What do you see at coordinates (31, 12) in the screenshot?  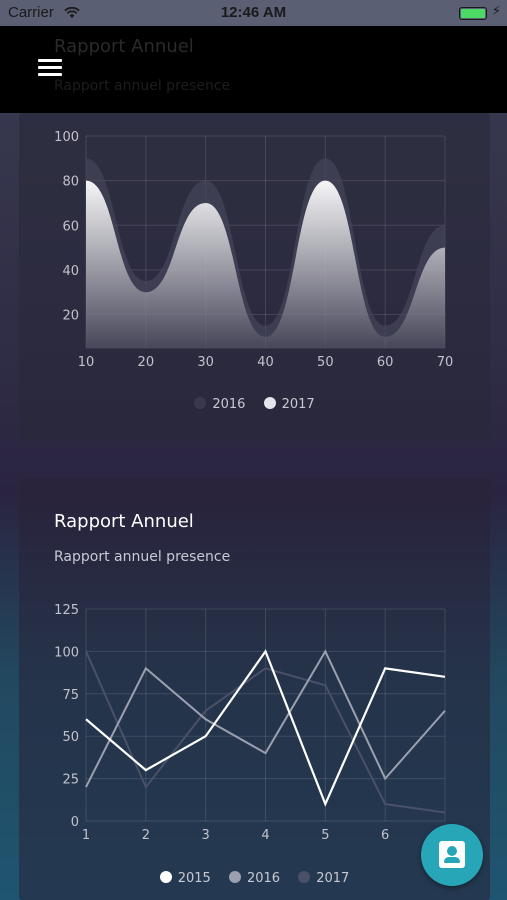 I see `carrier-label: Carrier` at bounding box center [31, 12].